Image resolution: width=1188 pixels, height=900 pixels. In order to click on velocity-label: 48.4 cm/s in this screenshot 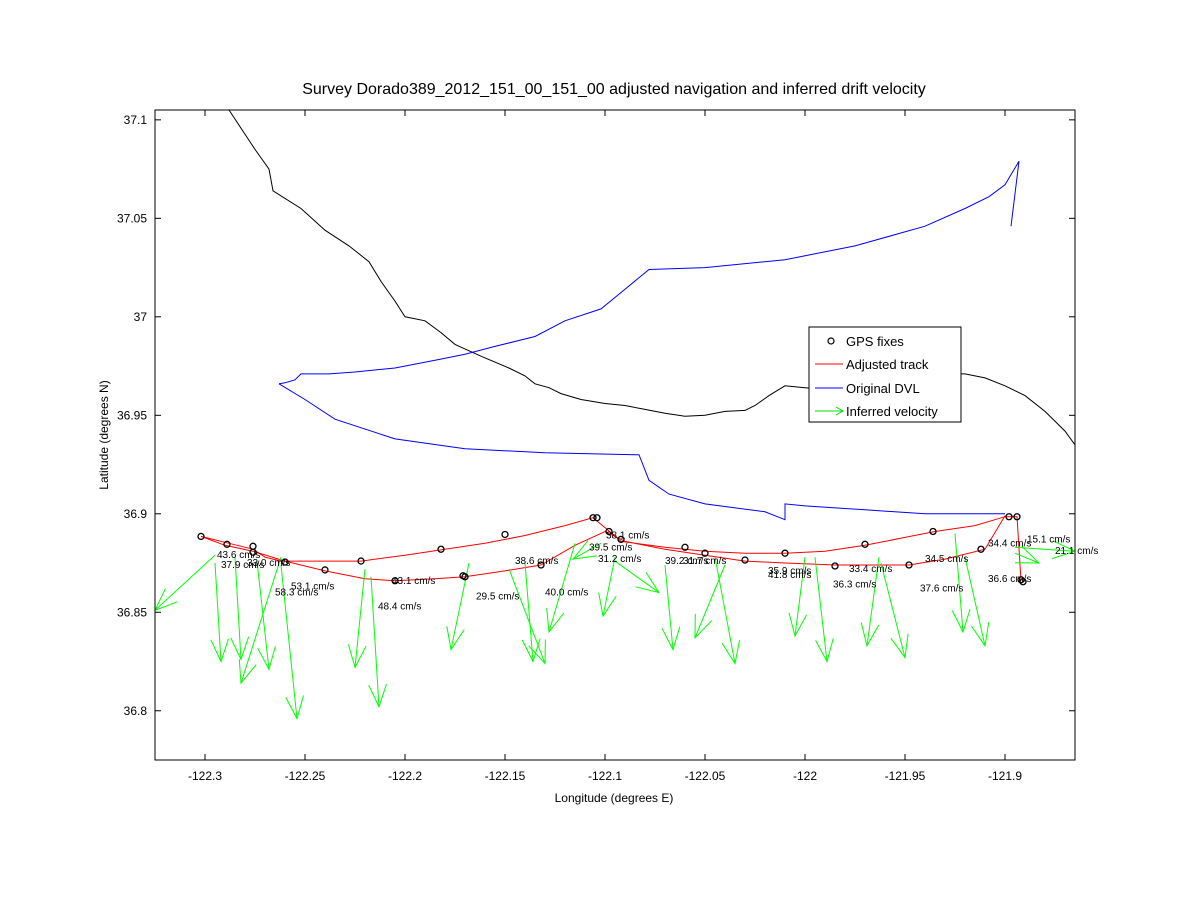, I will do `click(399, 606)`.